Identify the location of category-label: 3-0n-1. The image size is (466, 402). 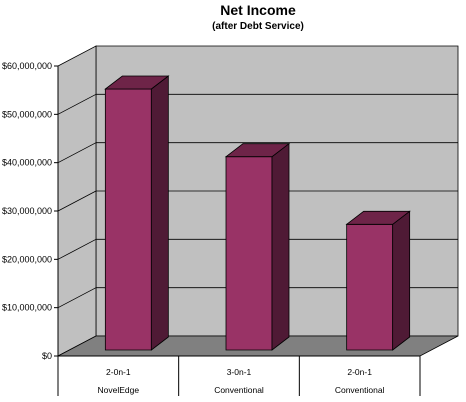
(239, 372).